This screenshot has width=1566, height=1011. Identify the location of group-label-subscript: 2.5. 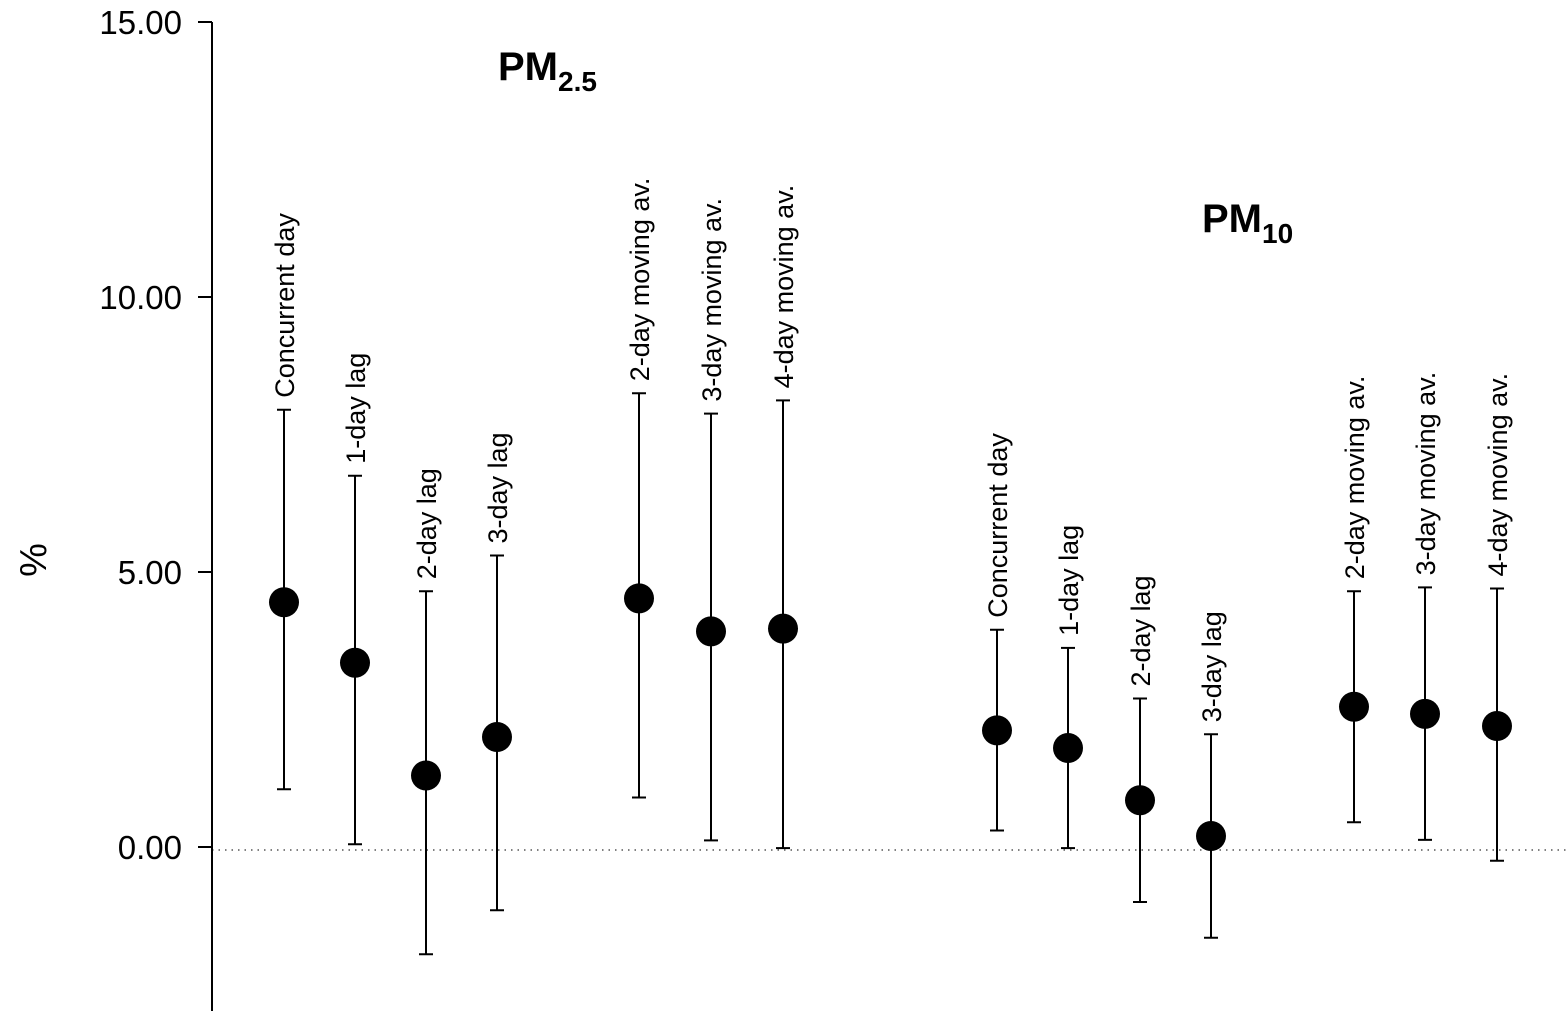
(577, 81).